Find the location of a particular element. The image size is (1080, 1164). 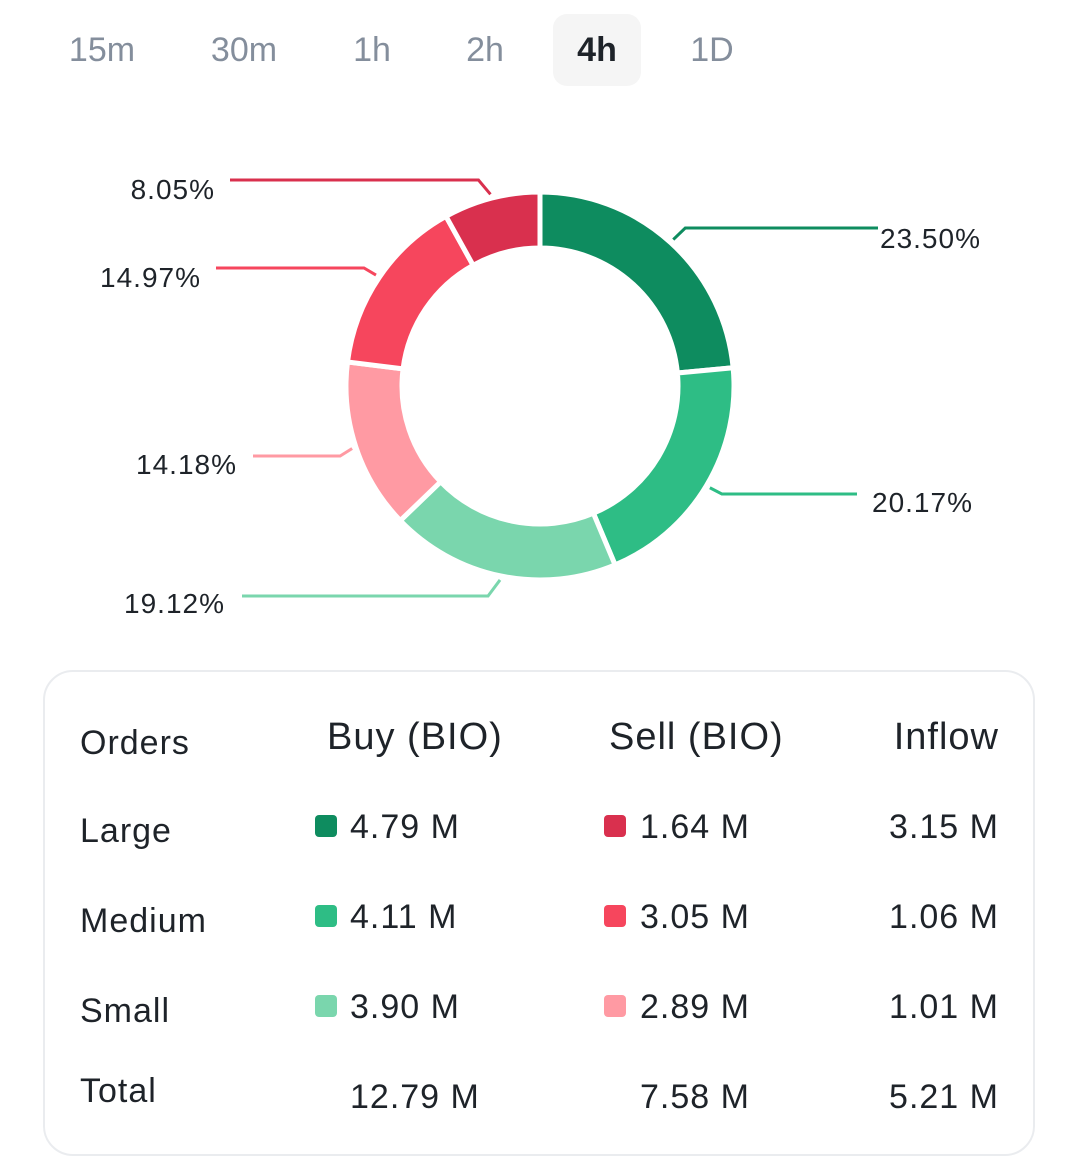

swatch-buy-small is located at coordinates (326, 1006).